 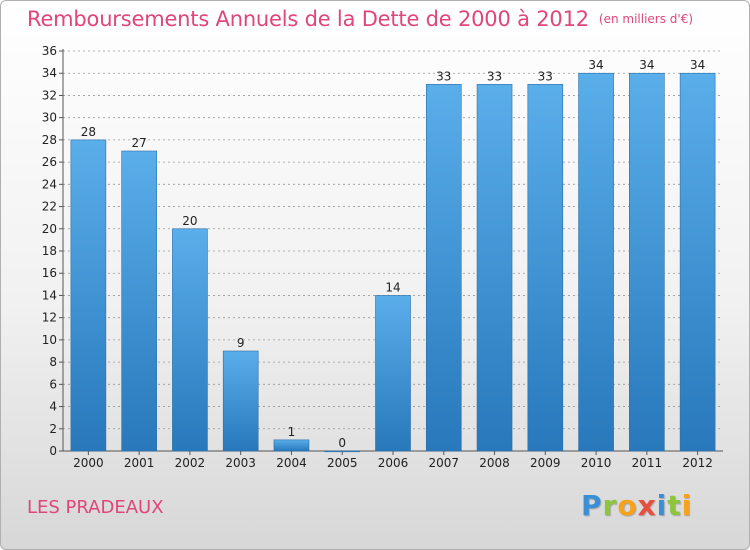 I want to click on x-tick-label-2003: 2003, so click(x=240, y=463).